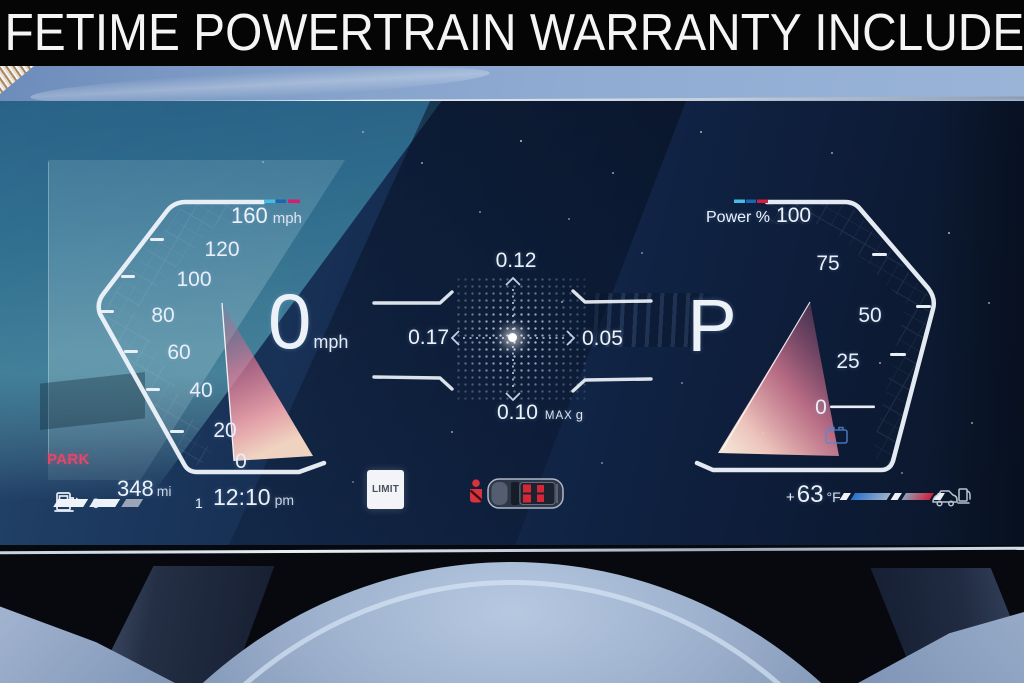 The width and height of the screenshot is (1024, 683). What do you see at coordinates (96, 503) in the screenshot?
I see `fuel-scale-min: 0` at bounding box center [96, 503].